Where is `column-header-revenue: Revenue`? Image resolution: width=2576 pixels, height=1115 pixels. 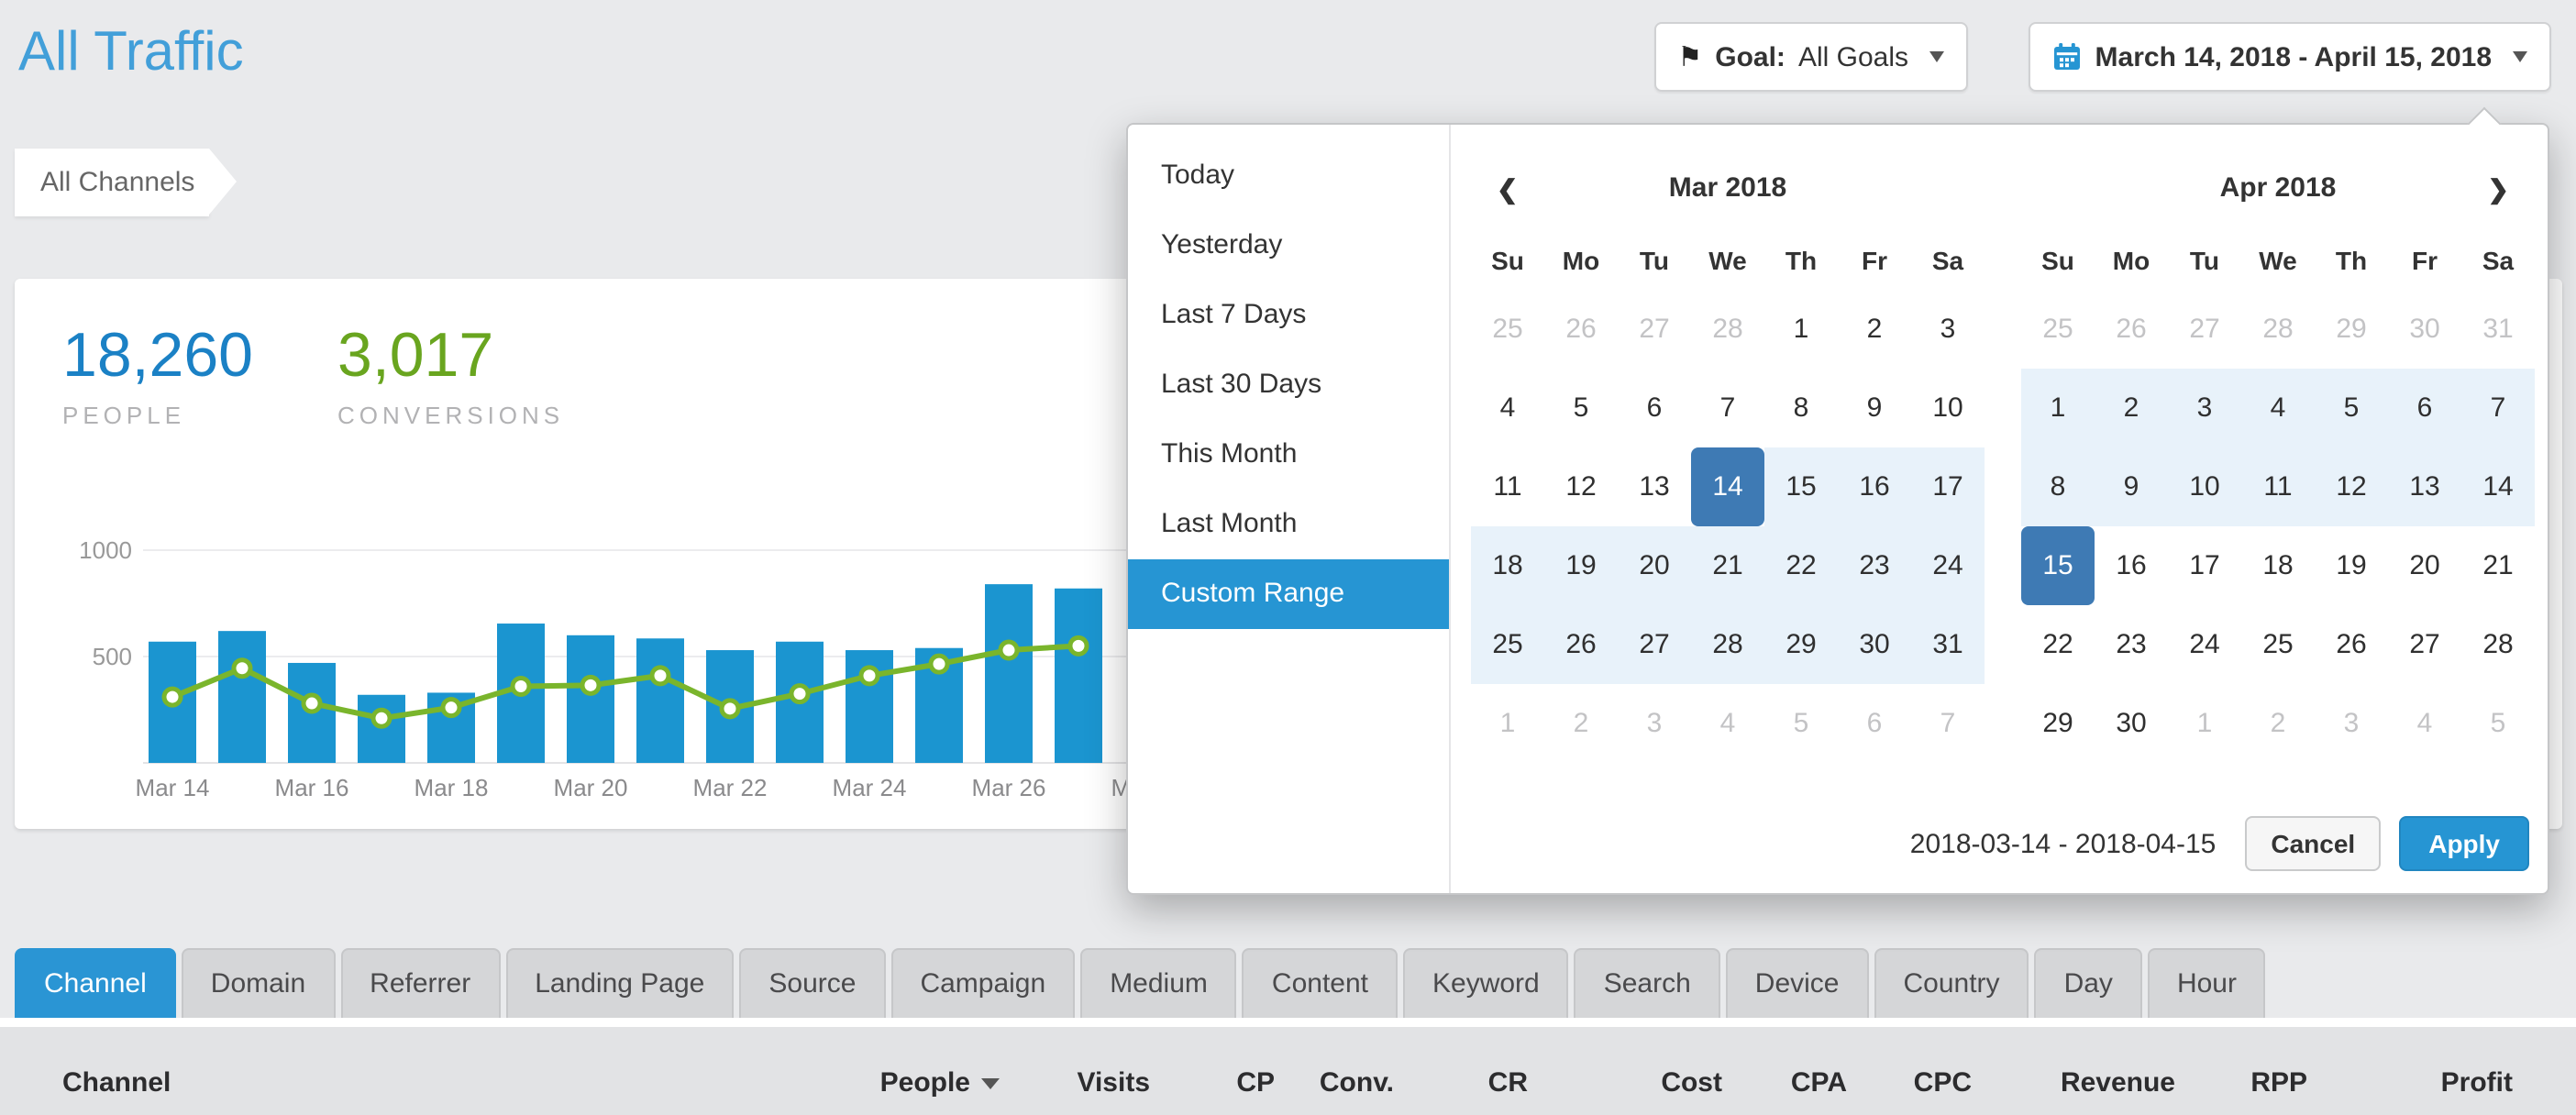 column-header-revenue: Revenue is located at coordinates (2073, 1082).